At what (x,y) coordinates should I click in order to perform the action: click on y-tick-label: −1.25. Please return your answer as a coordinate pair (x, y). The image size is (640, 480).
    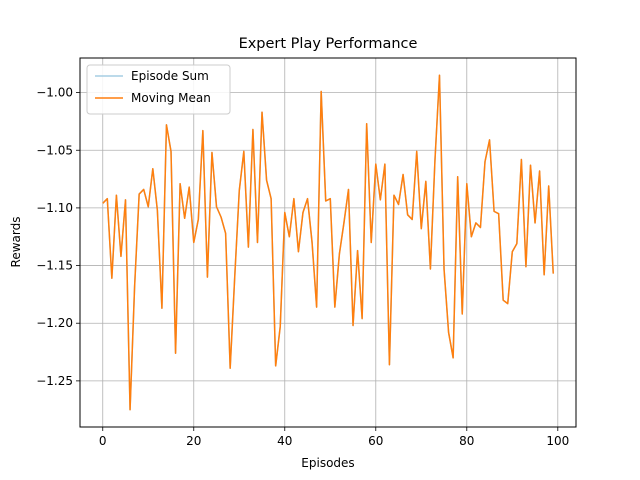
    Looking at the image, I should click on (54, 381).